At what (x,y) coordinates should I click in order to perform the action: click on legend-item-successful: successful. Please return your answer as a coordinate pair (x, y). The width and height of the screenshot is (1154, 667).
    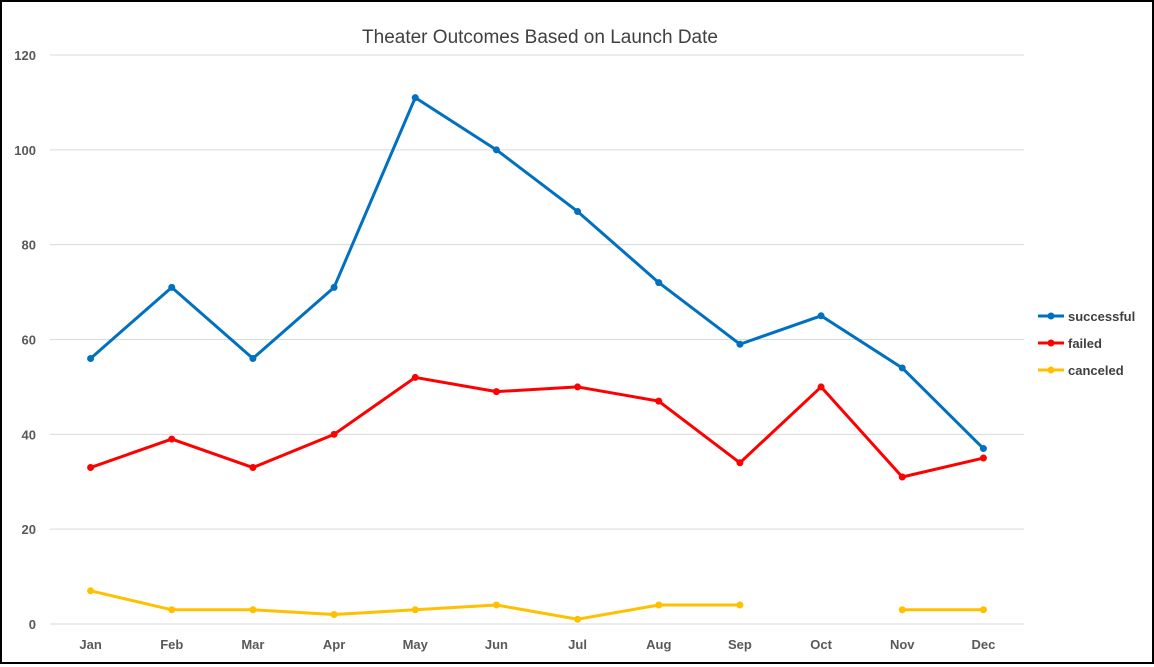
    Looking at the image, I should click on (1086, 316).